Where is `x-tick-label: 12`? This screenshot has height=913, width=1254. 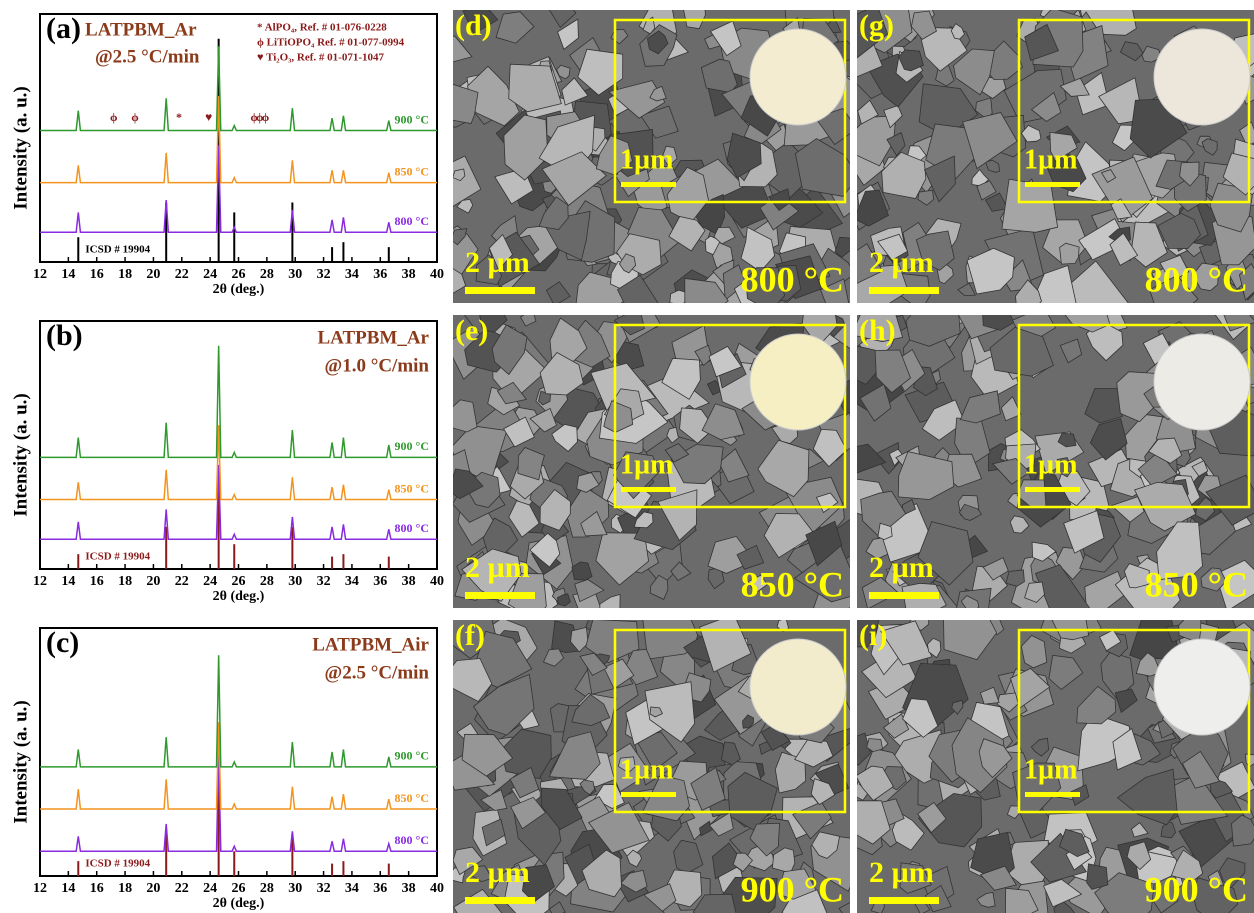 x-tick-label: 12 is located at coordinates (40, 888).